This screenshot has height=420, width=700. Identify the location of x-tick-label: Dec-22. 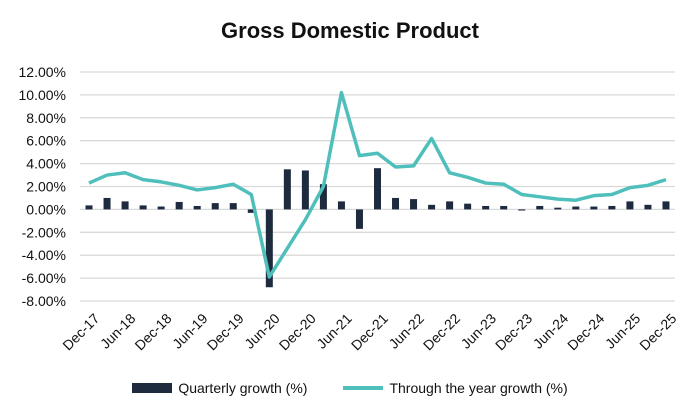
(441, 331).